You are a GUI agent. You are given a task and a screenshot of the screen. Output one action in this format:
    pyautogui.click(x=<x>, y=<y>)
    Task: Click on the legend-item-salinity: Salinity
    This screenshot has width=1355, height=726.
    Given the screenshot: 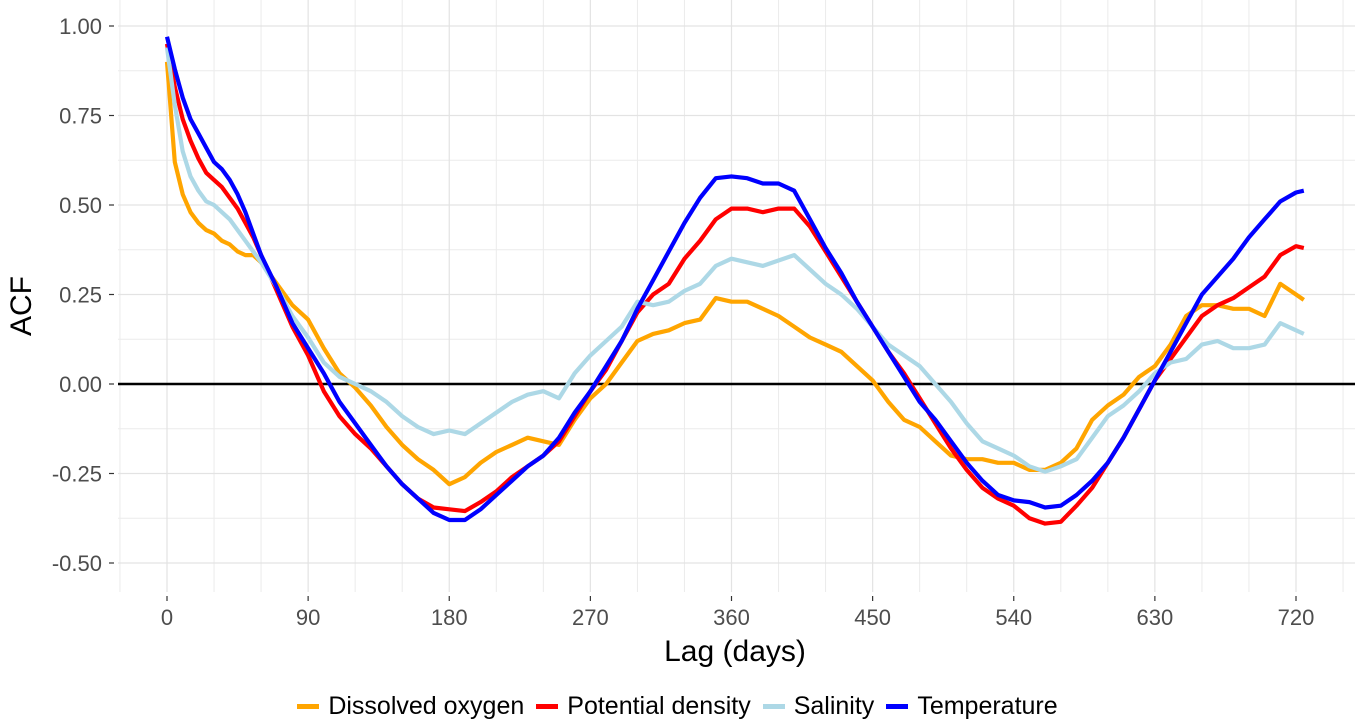 What is the action you would take?
    pyautogui.click(x=818, y=706)
    